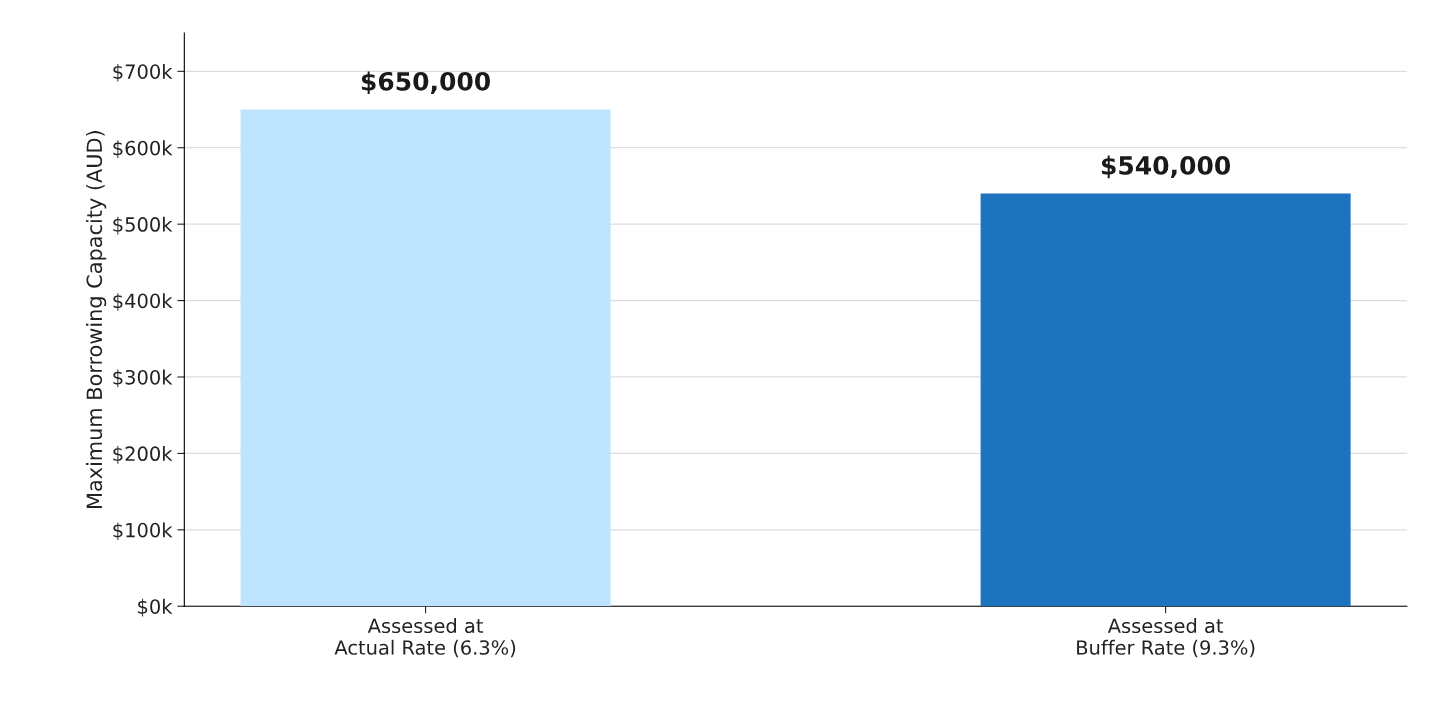  Describe the element at coordinates (143, 72) in the screenshot. I see `y-tick-label: $700k` at that location.